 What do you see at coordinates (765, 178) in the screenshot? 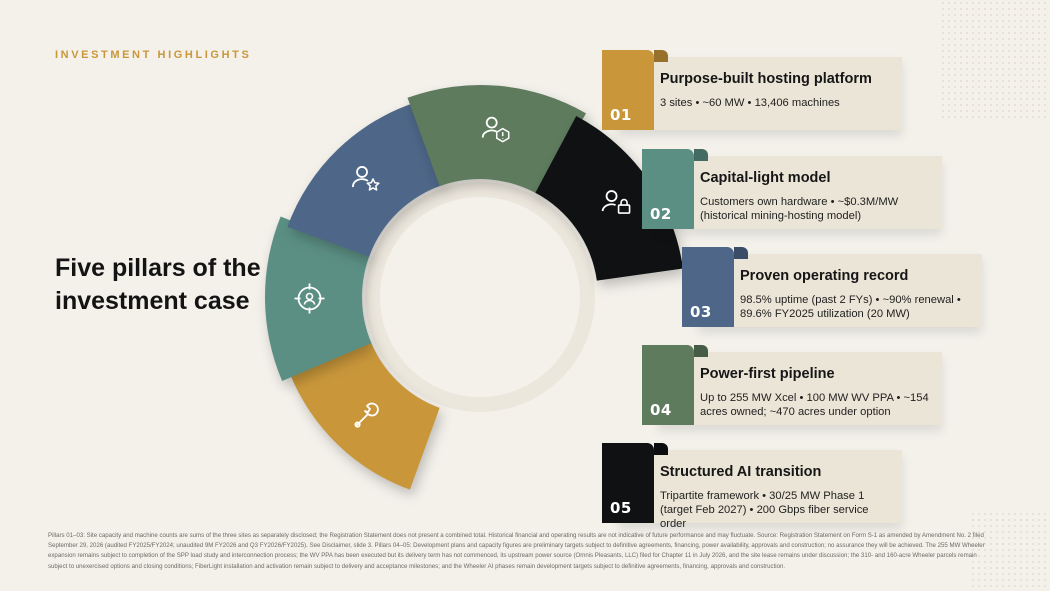
I see `pillar-title: Capital-light model` at bounding box center [765, 178].